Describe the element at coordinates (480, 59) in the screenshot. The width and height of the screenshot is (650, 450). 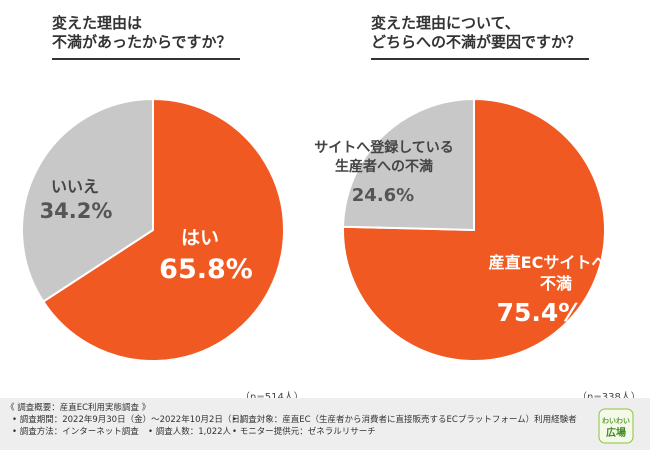
I see `right-title-underline` at that location.